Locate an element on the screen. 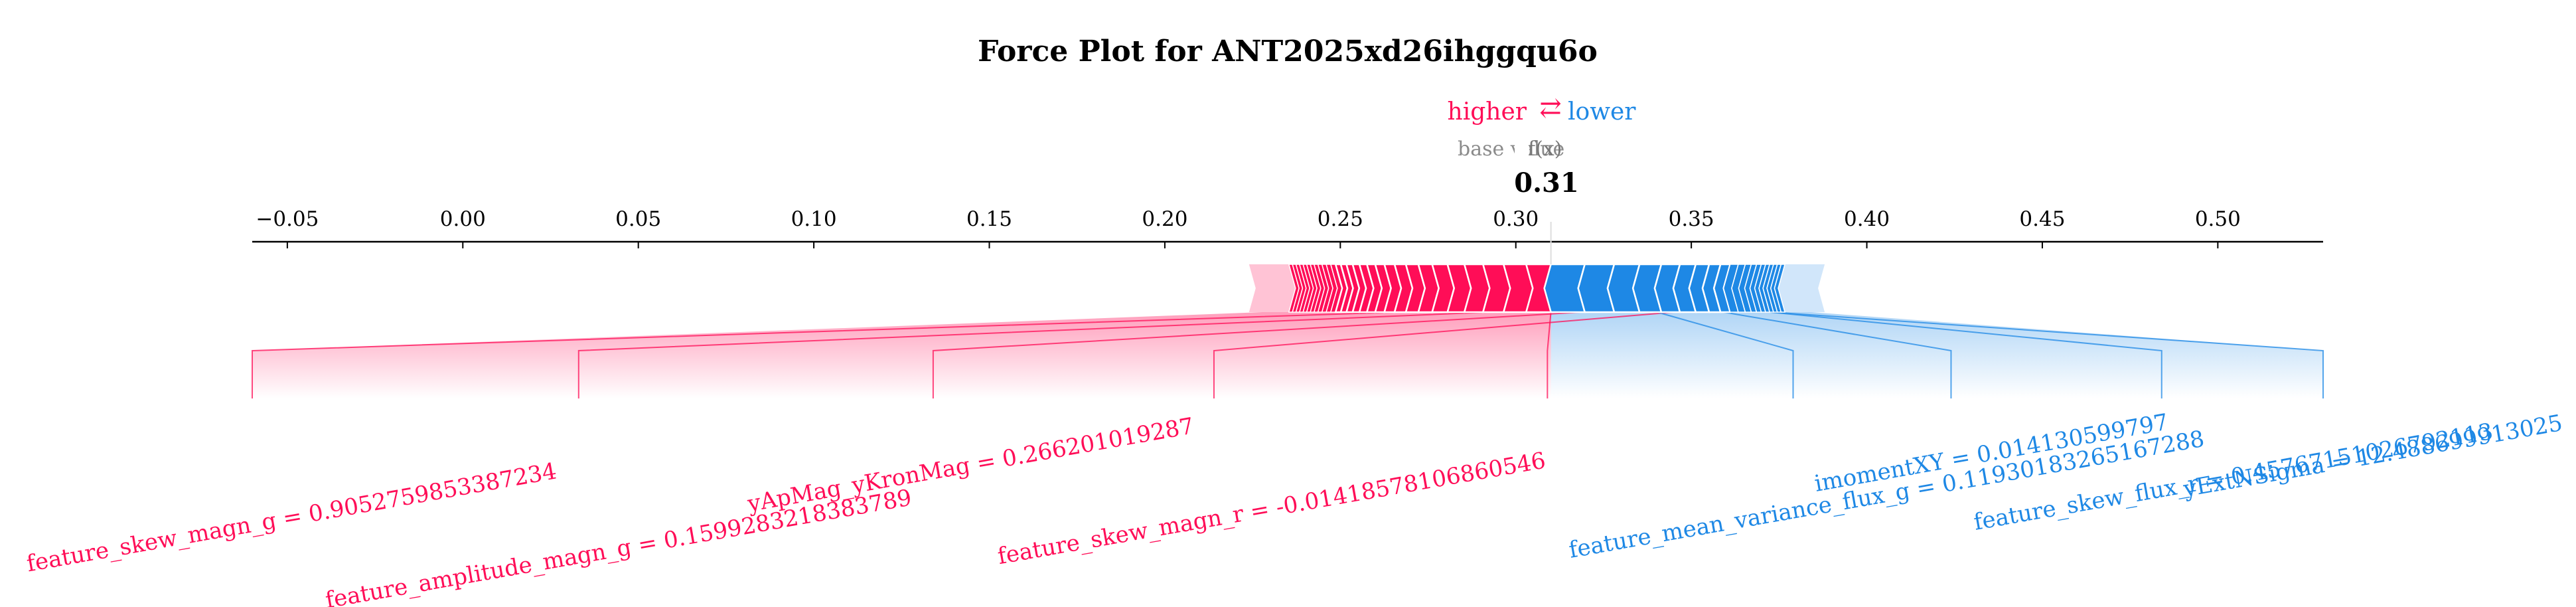 The width and height of the screenshot is (2576, 607). x-tick-label: 0.00 is located at coordinates (463, 219).